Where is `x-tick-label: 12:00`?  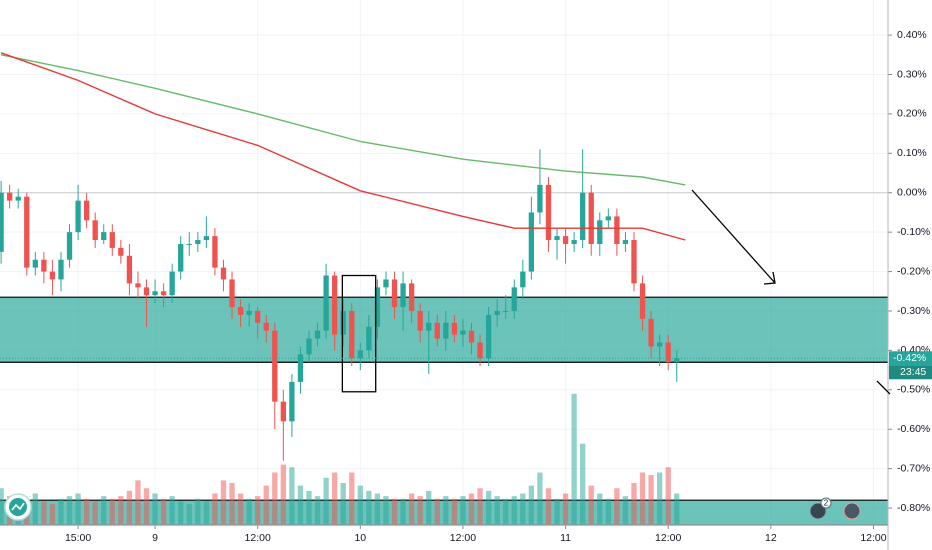 x-tick-label: 12:00 is located at coordinates (463, 538).